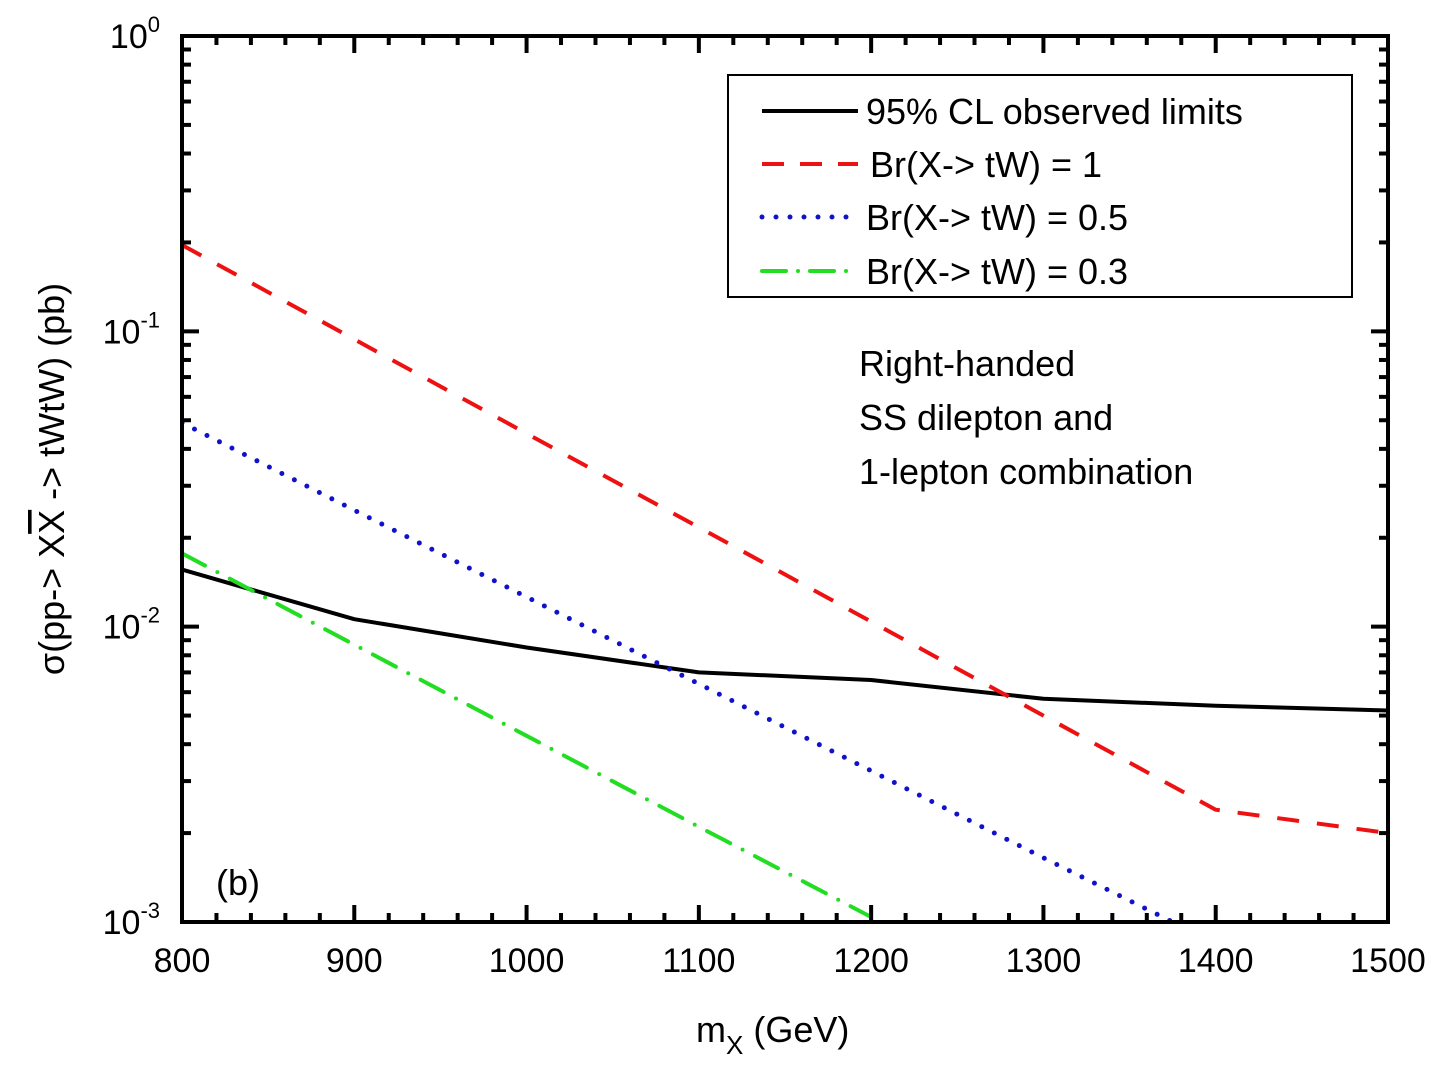 This screenshot has height=1067, width=1448. What do you see at coordinates (967, 363) in the screenshot?
I see `annotation-line-1: Right-handed` at bounding box center [967, 363].